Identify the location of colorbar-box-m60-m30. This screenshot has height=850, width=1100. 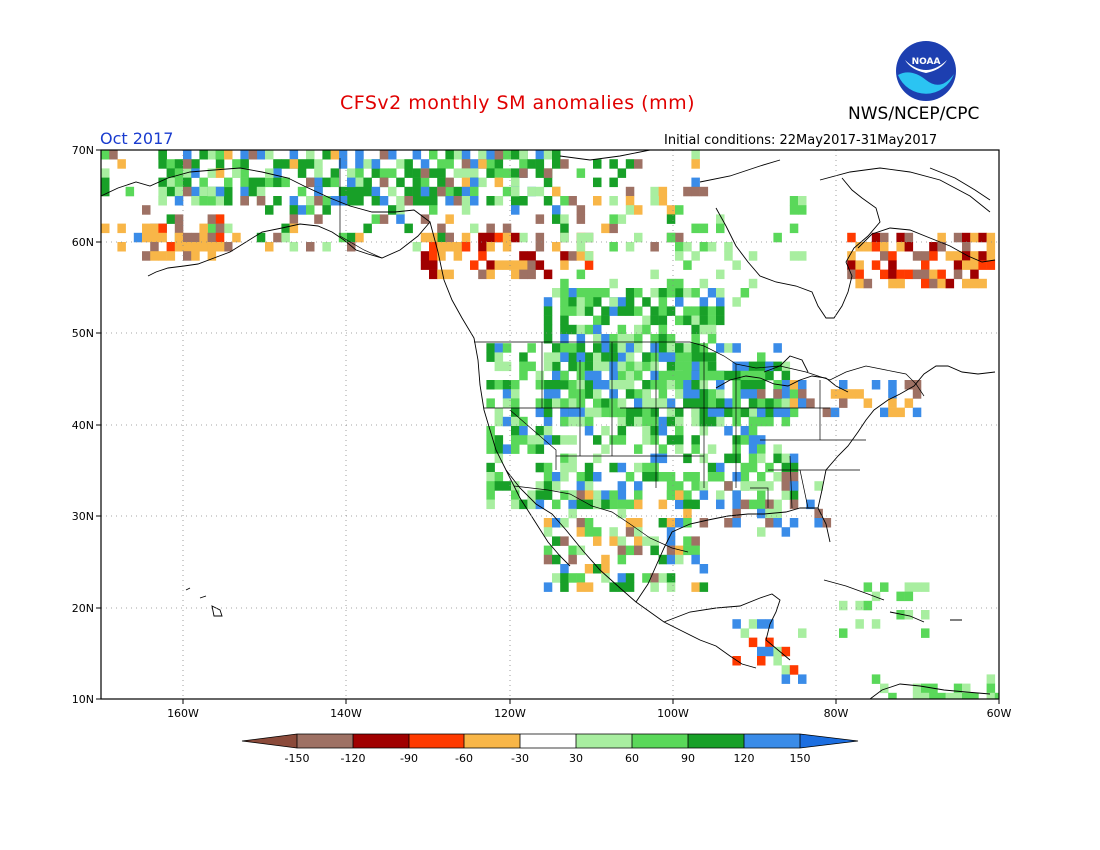
(492, 741).